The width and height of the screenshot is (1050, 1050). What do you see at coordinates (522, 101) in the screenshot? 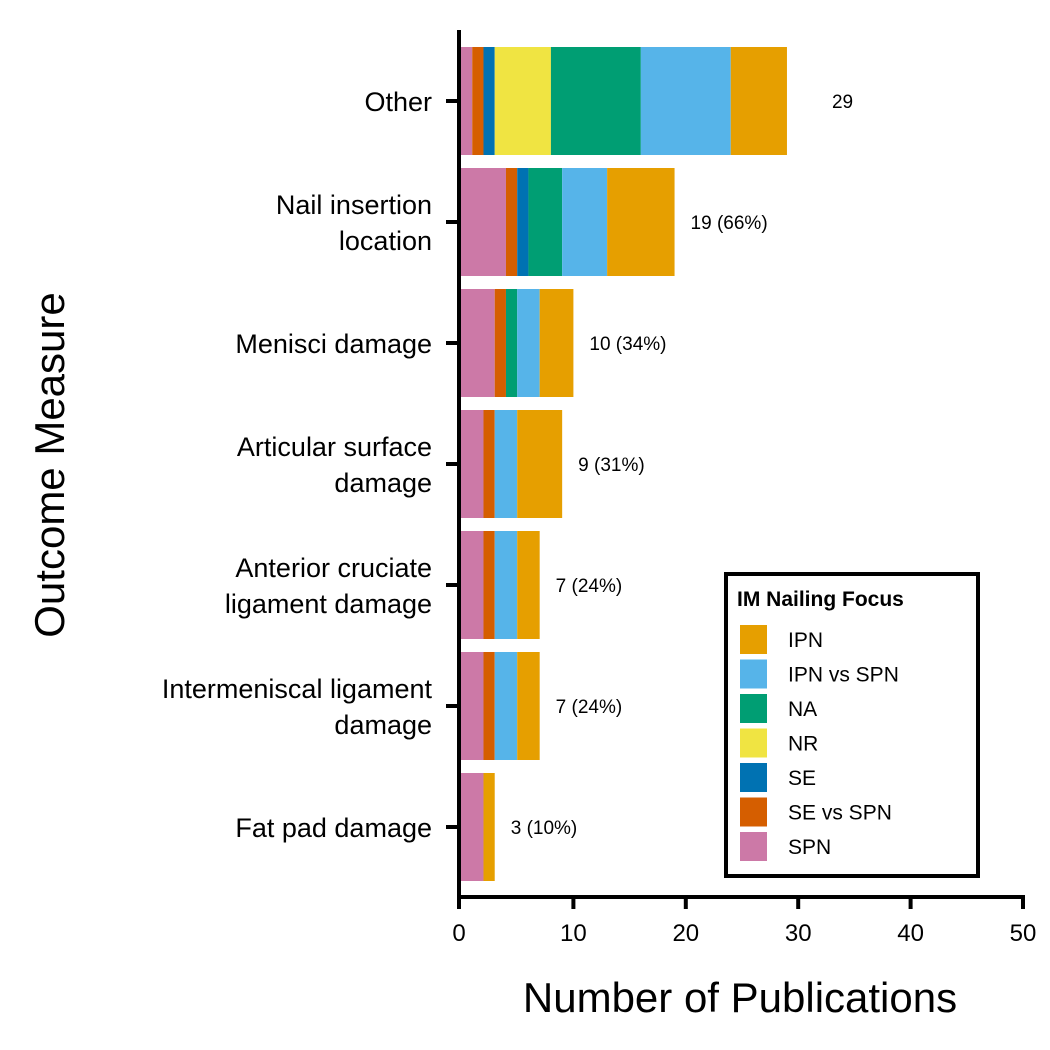
I see `bar-segment-nr` at bounding box center [522, 101].